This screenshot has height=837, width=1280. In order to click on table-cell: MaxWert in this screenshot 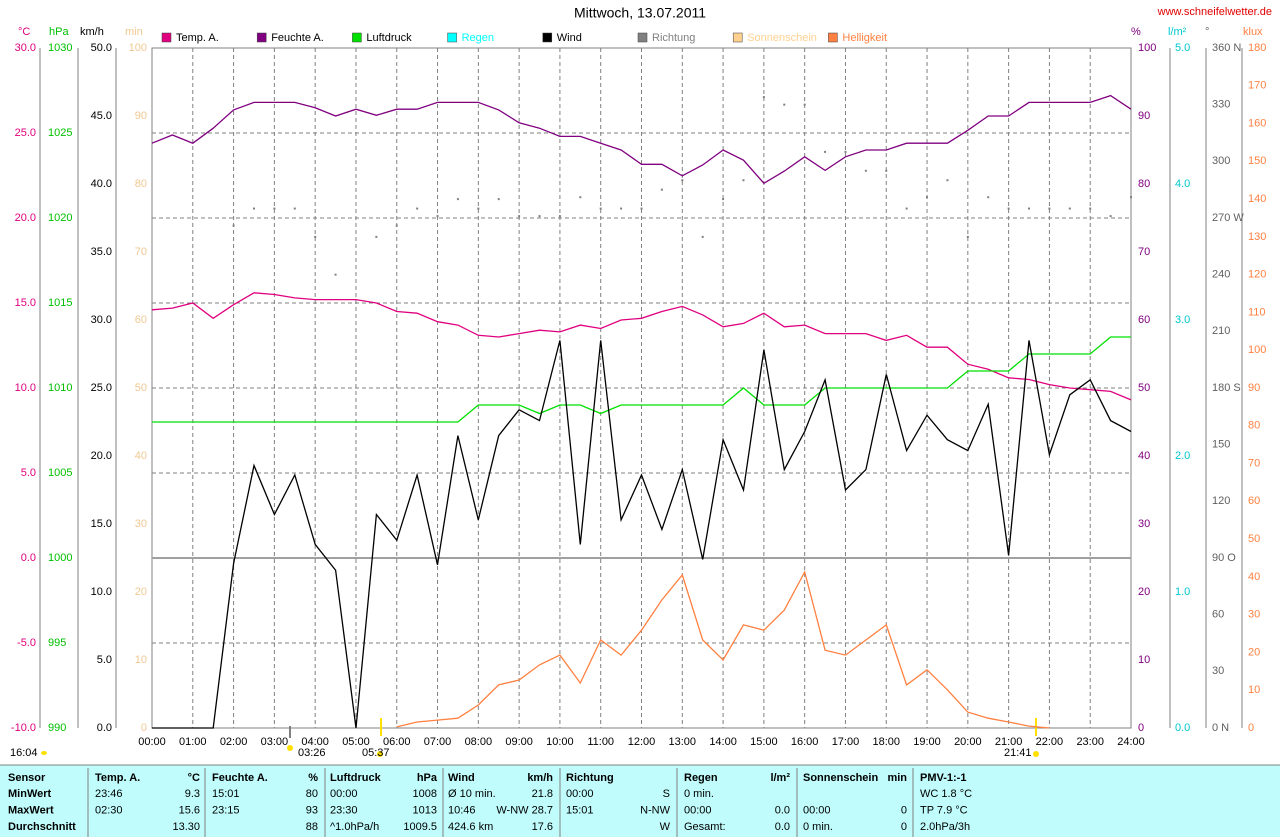, I will do `click(31, 810)`.